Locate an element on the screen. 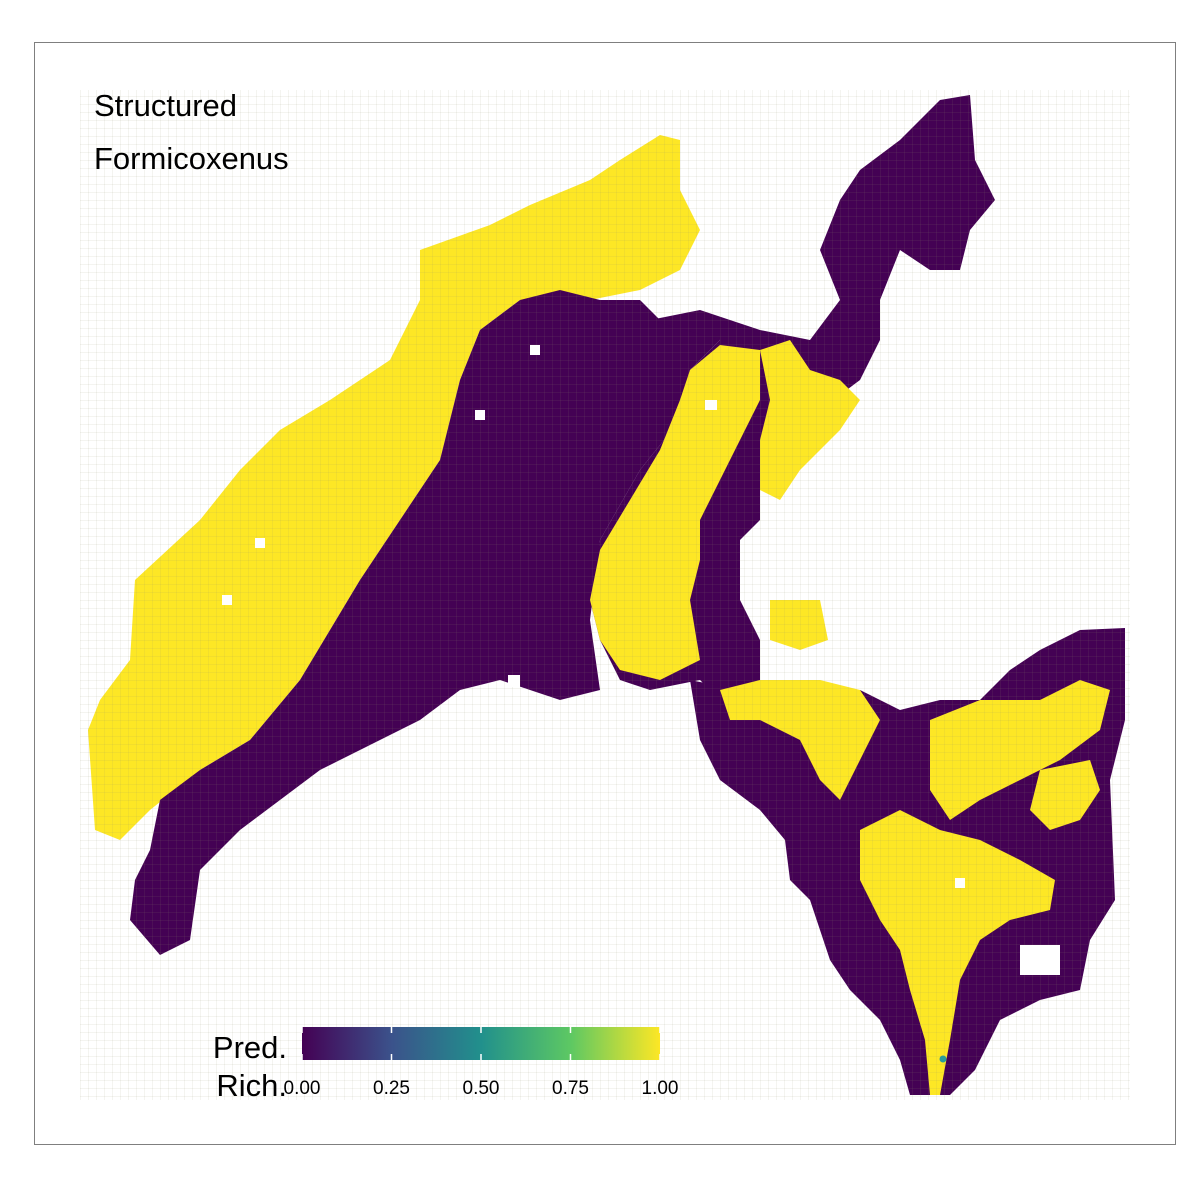  legend-title-line1: Pred. is located at coordinates (249, 1047).